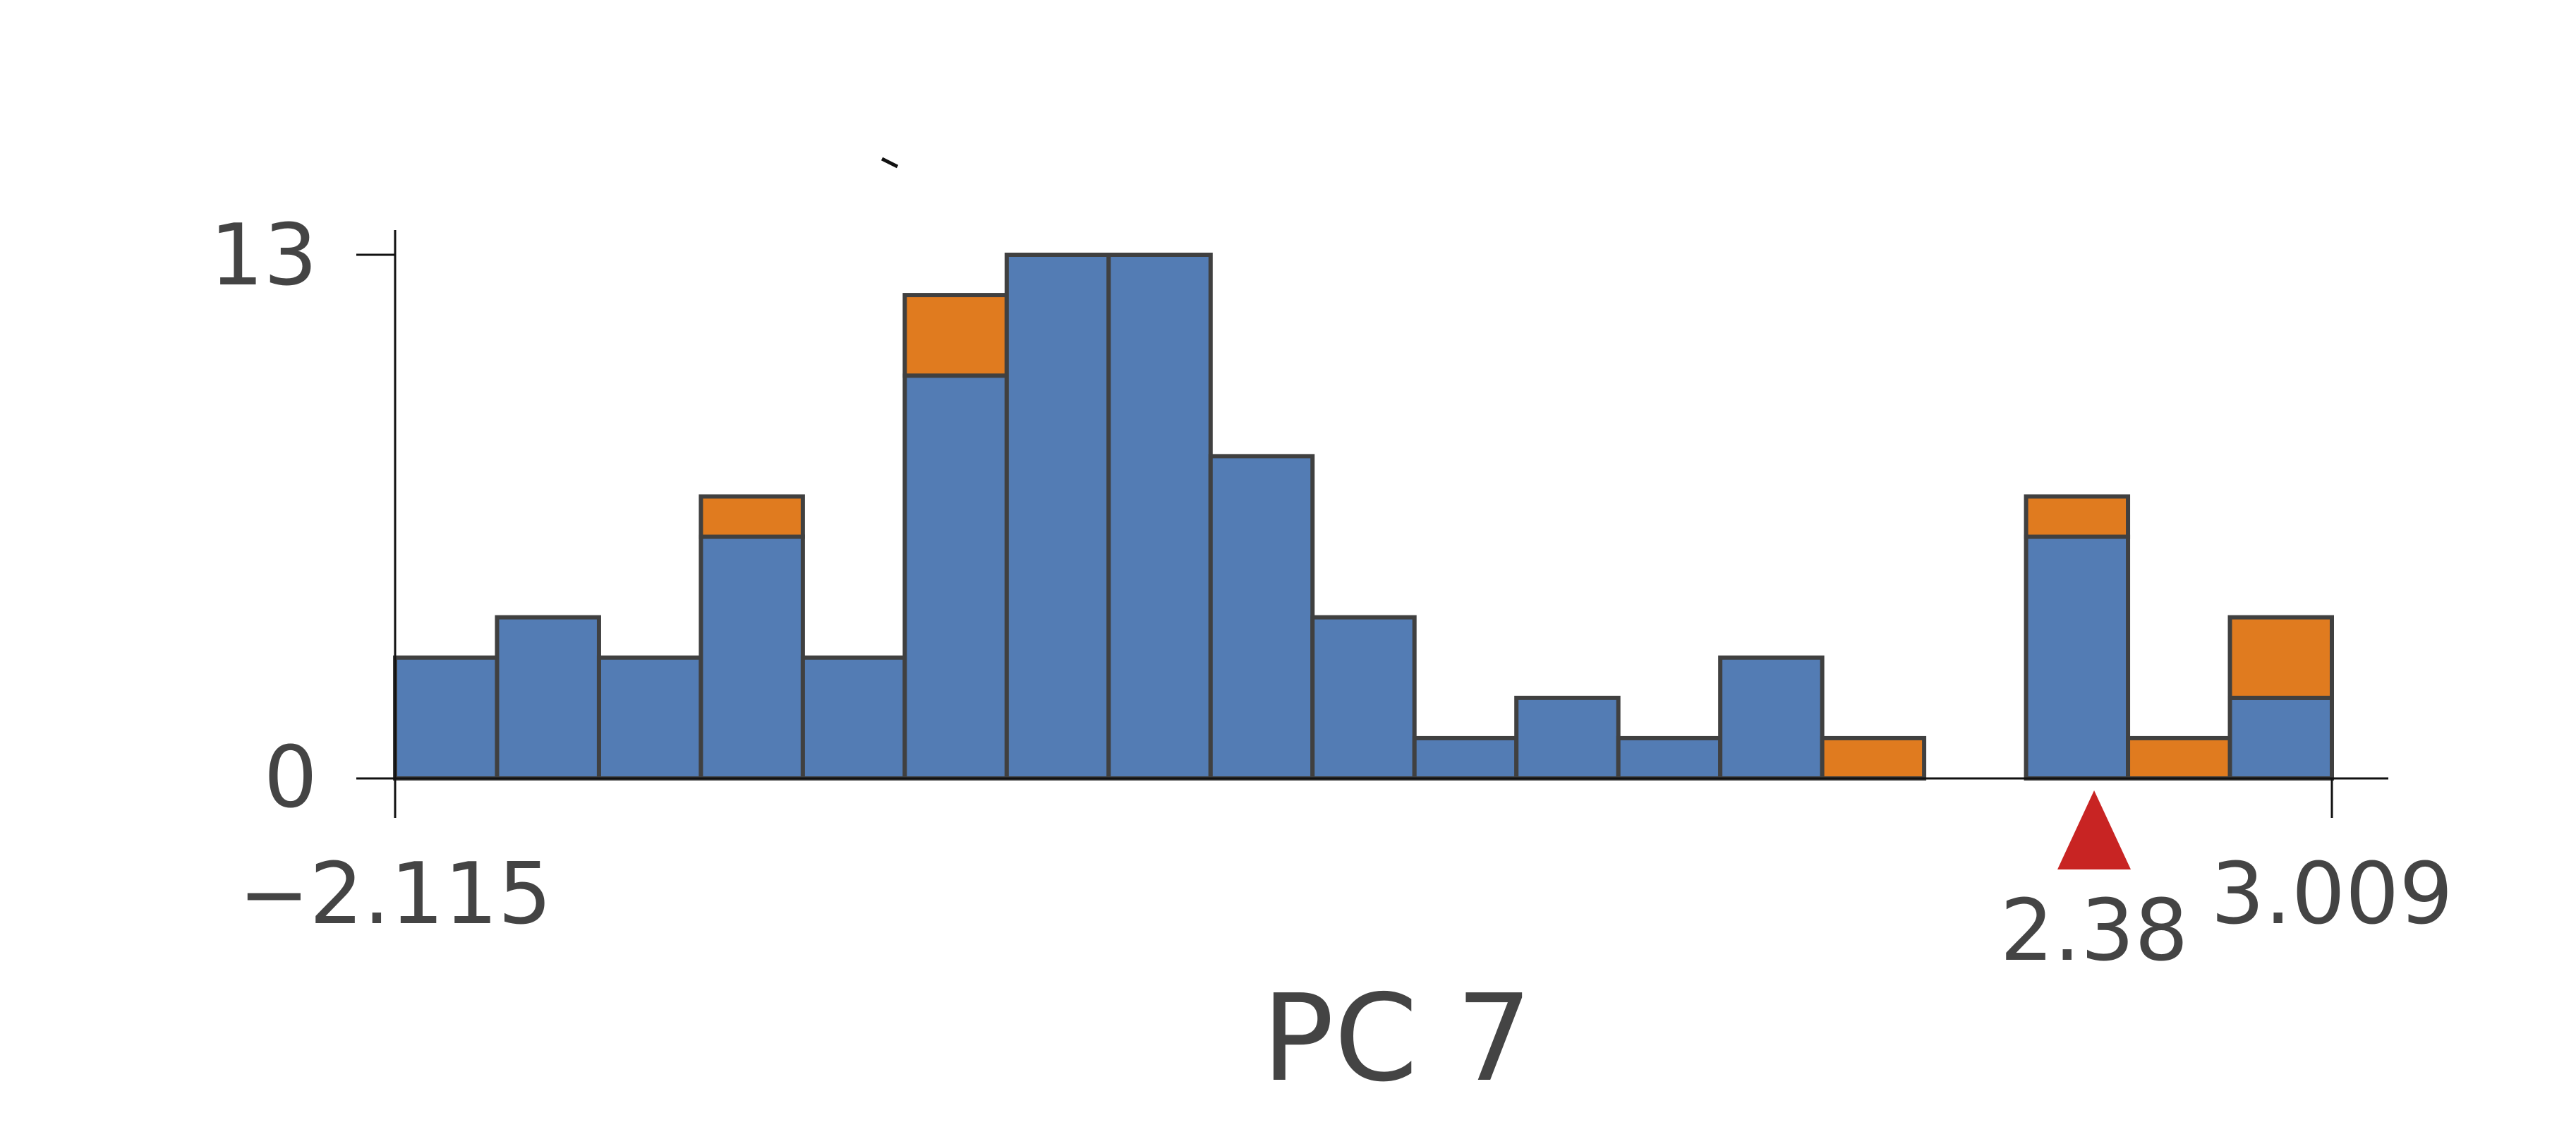  I want to click on y-tick-label: 0, so click(291, 778).